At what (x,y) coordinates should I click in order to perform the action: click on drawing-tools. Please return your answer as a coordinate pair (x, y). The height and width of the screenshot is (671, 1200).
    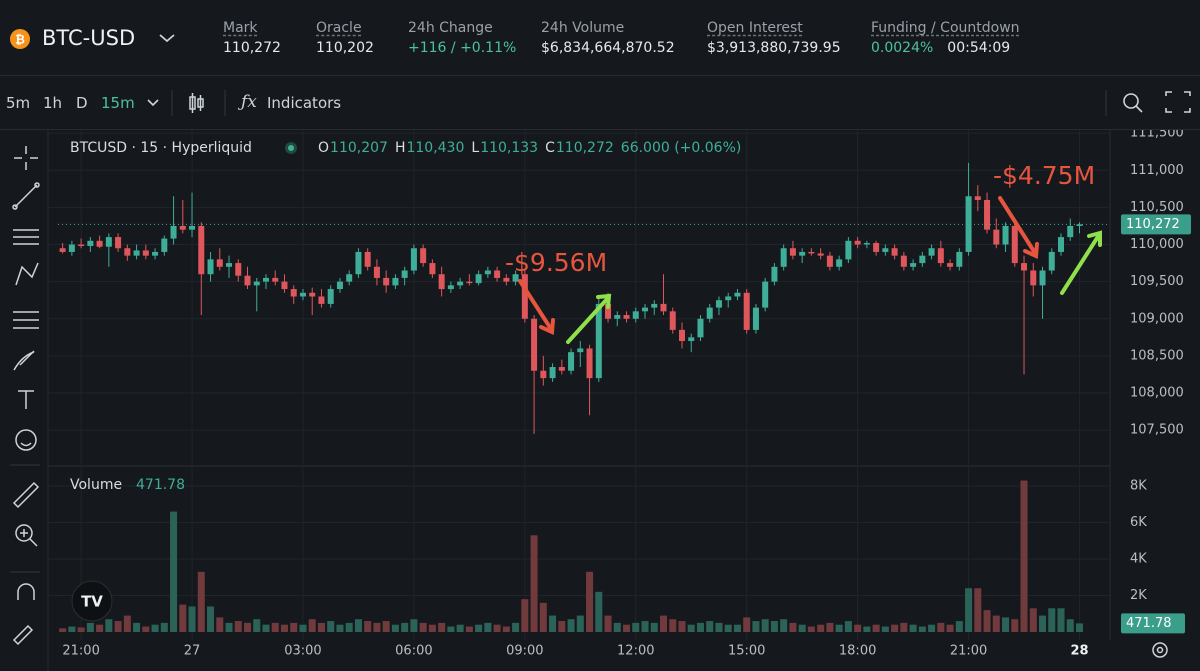
    Looking at the image, I should click on (26, 396).